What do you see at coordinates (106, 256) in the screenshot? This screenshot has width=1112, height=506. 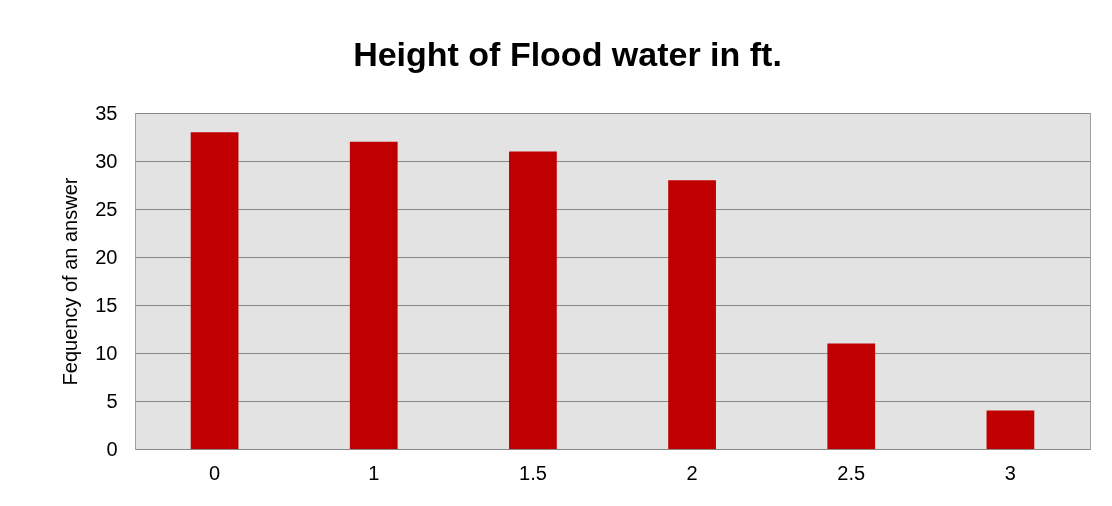 I see `y-tick-label: 20` at bounding box center [106, 256].